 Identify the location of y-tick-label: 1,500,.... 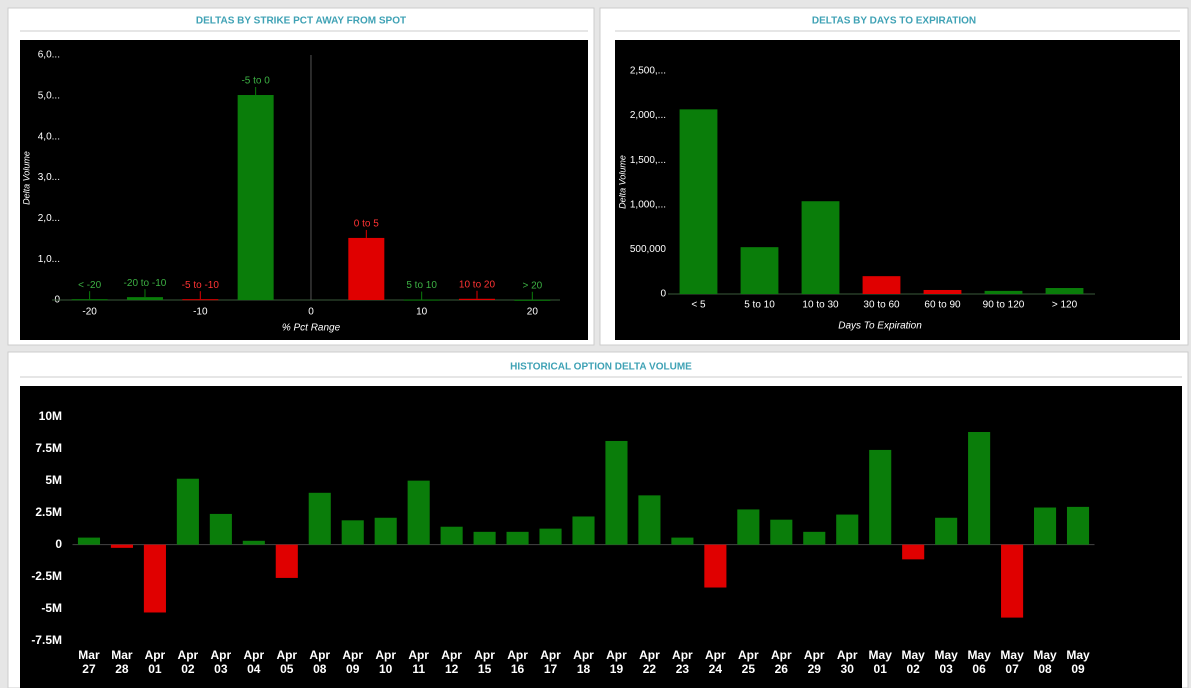
(648, 160).